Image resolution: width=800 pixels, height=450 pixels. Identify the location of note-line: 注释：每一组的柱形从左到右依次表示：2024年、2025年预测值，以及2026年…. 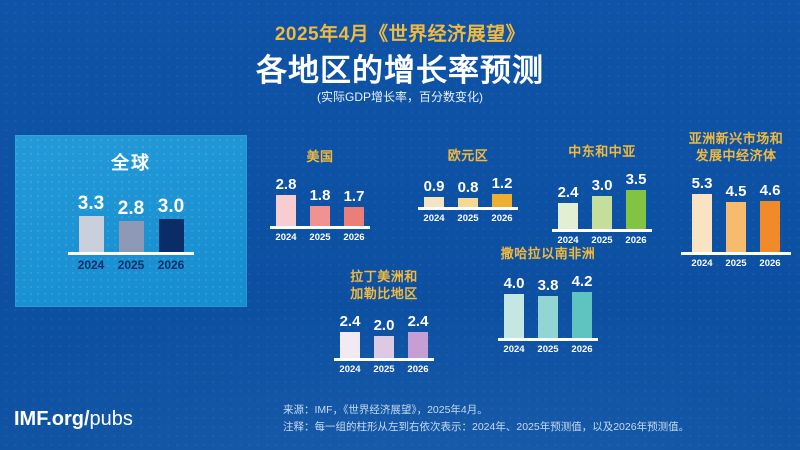
(486, 427).